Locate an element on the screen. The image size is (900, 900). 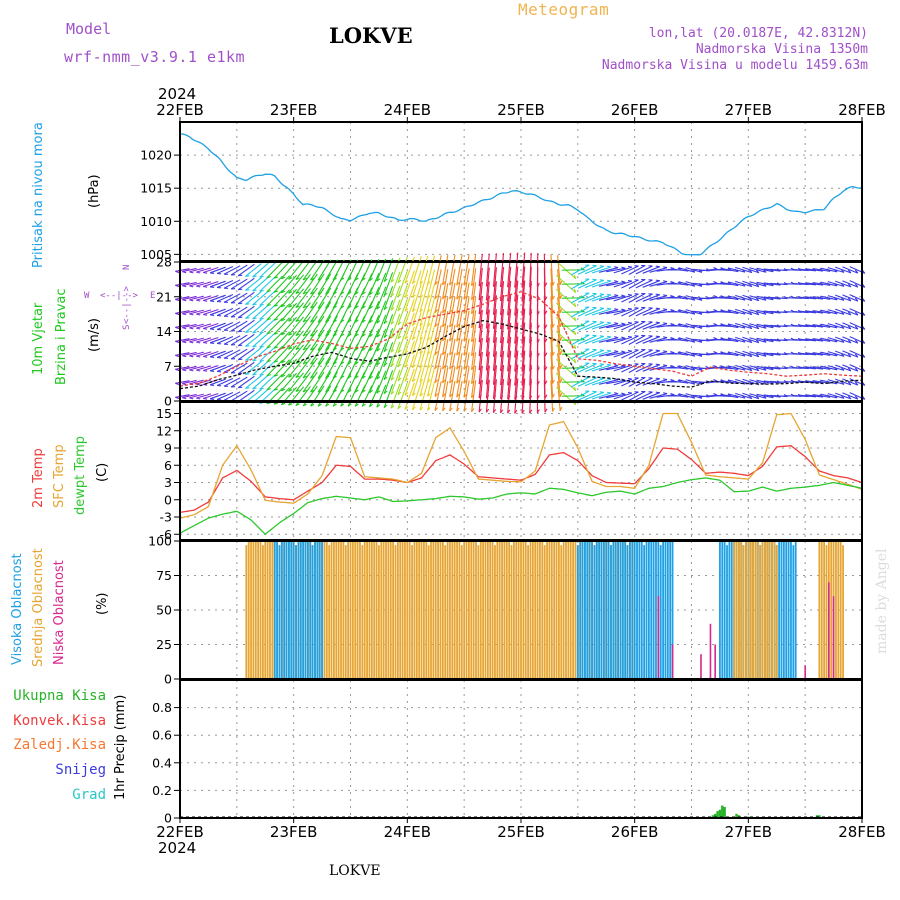
y-tick-label: 12 is located at coordinates (164, 430).